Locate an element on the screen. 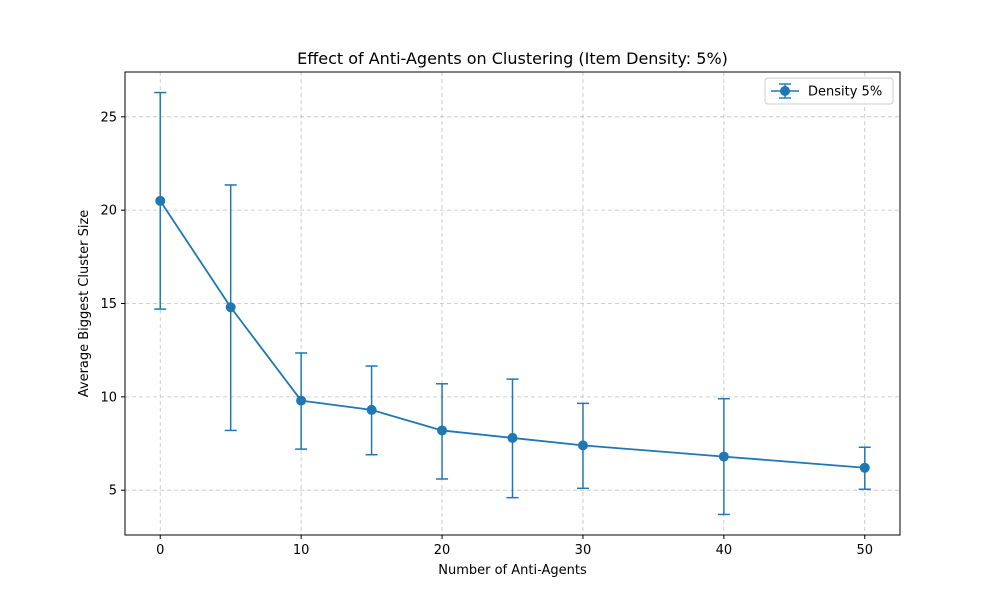 This screenshot has height=604, width=1000. x-tick-label: 10 is located at coordinates (301, 550).